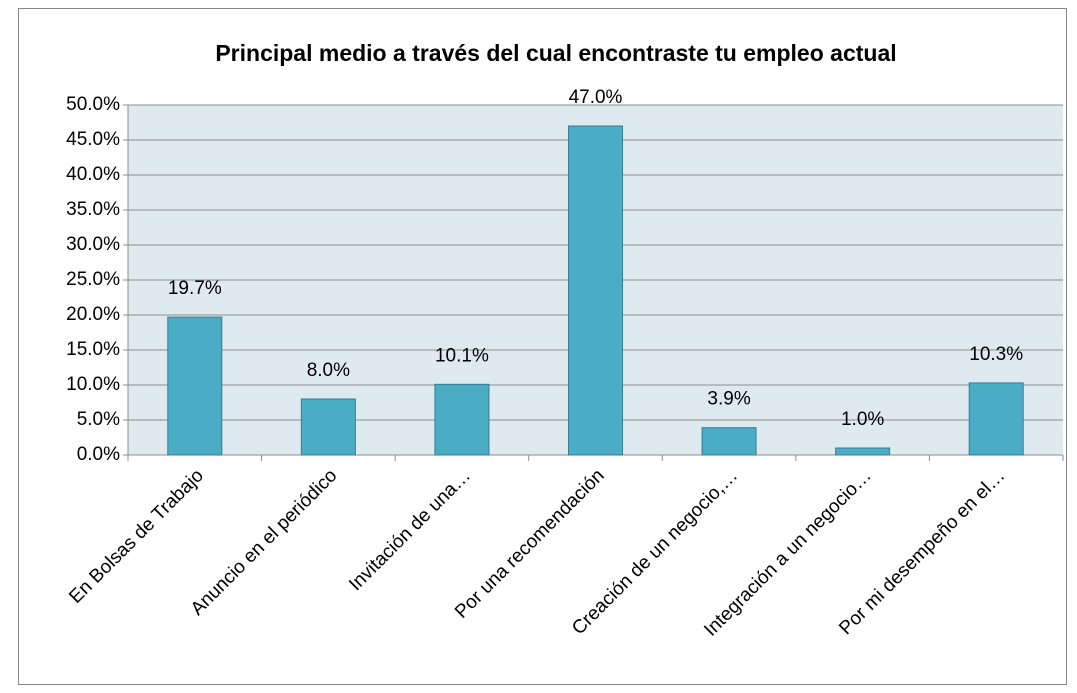  What do you see at coordinates (98, 419) in the screenshot?
I see `y-tick-label: 5.0%` at bounding box center [98, 419].